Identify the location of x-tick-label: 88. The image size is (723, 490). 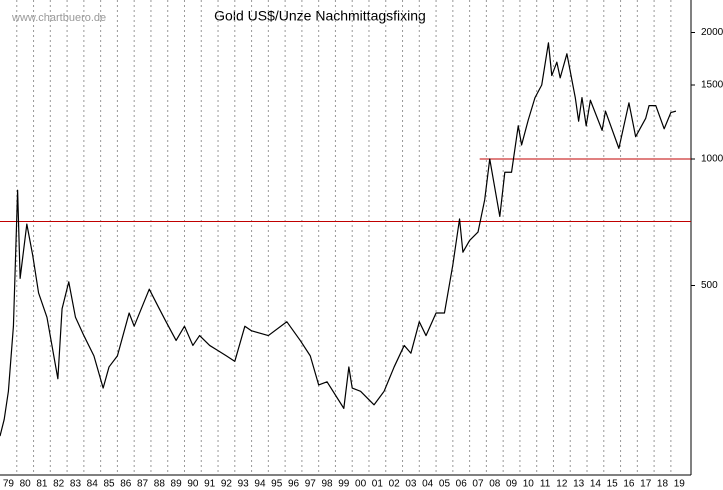
(160, 484).